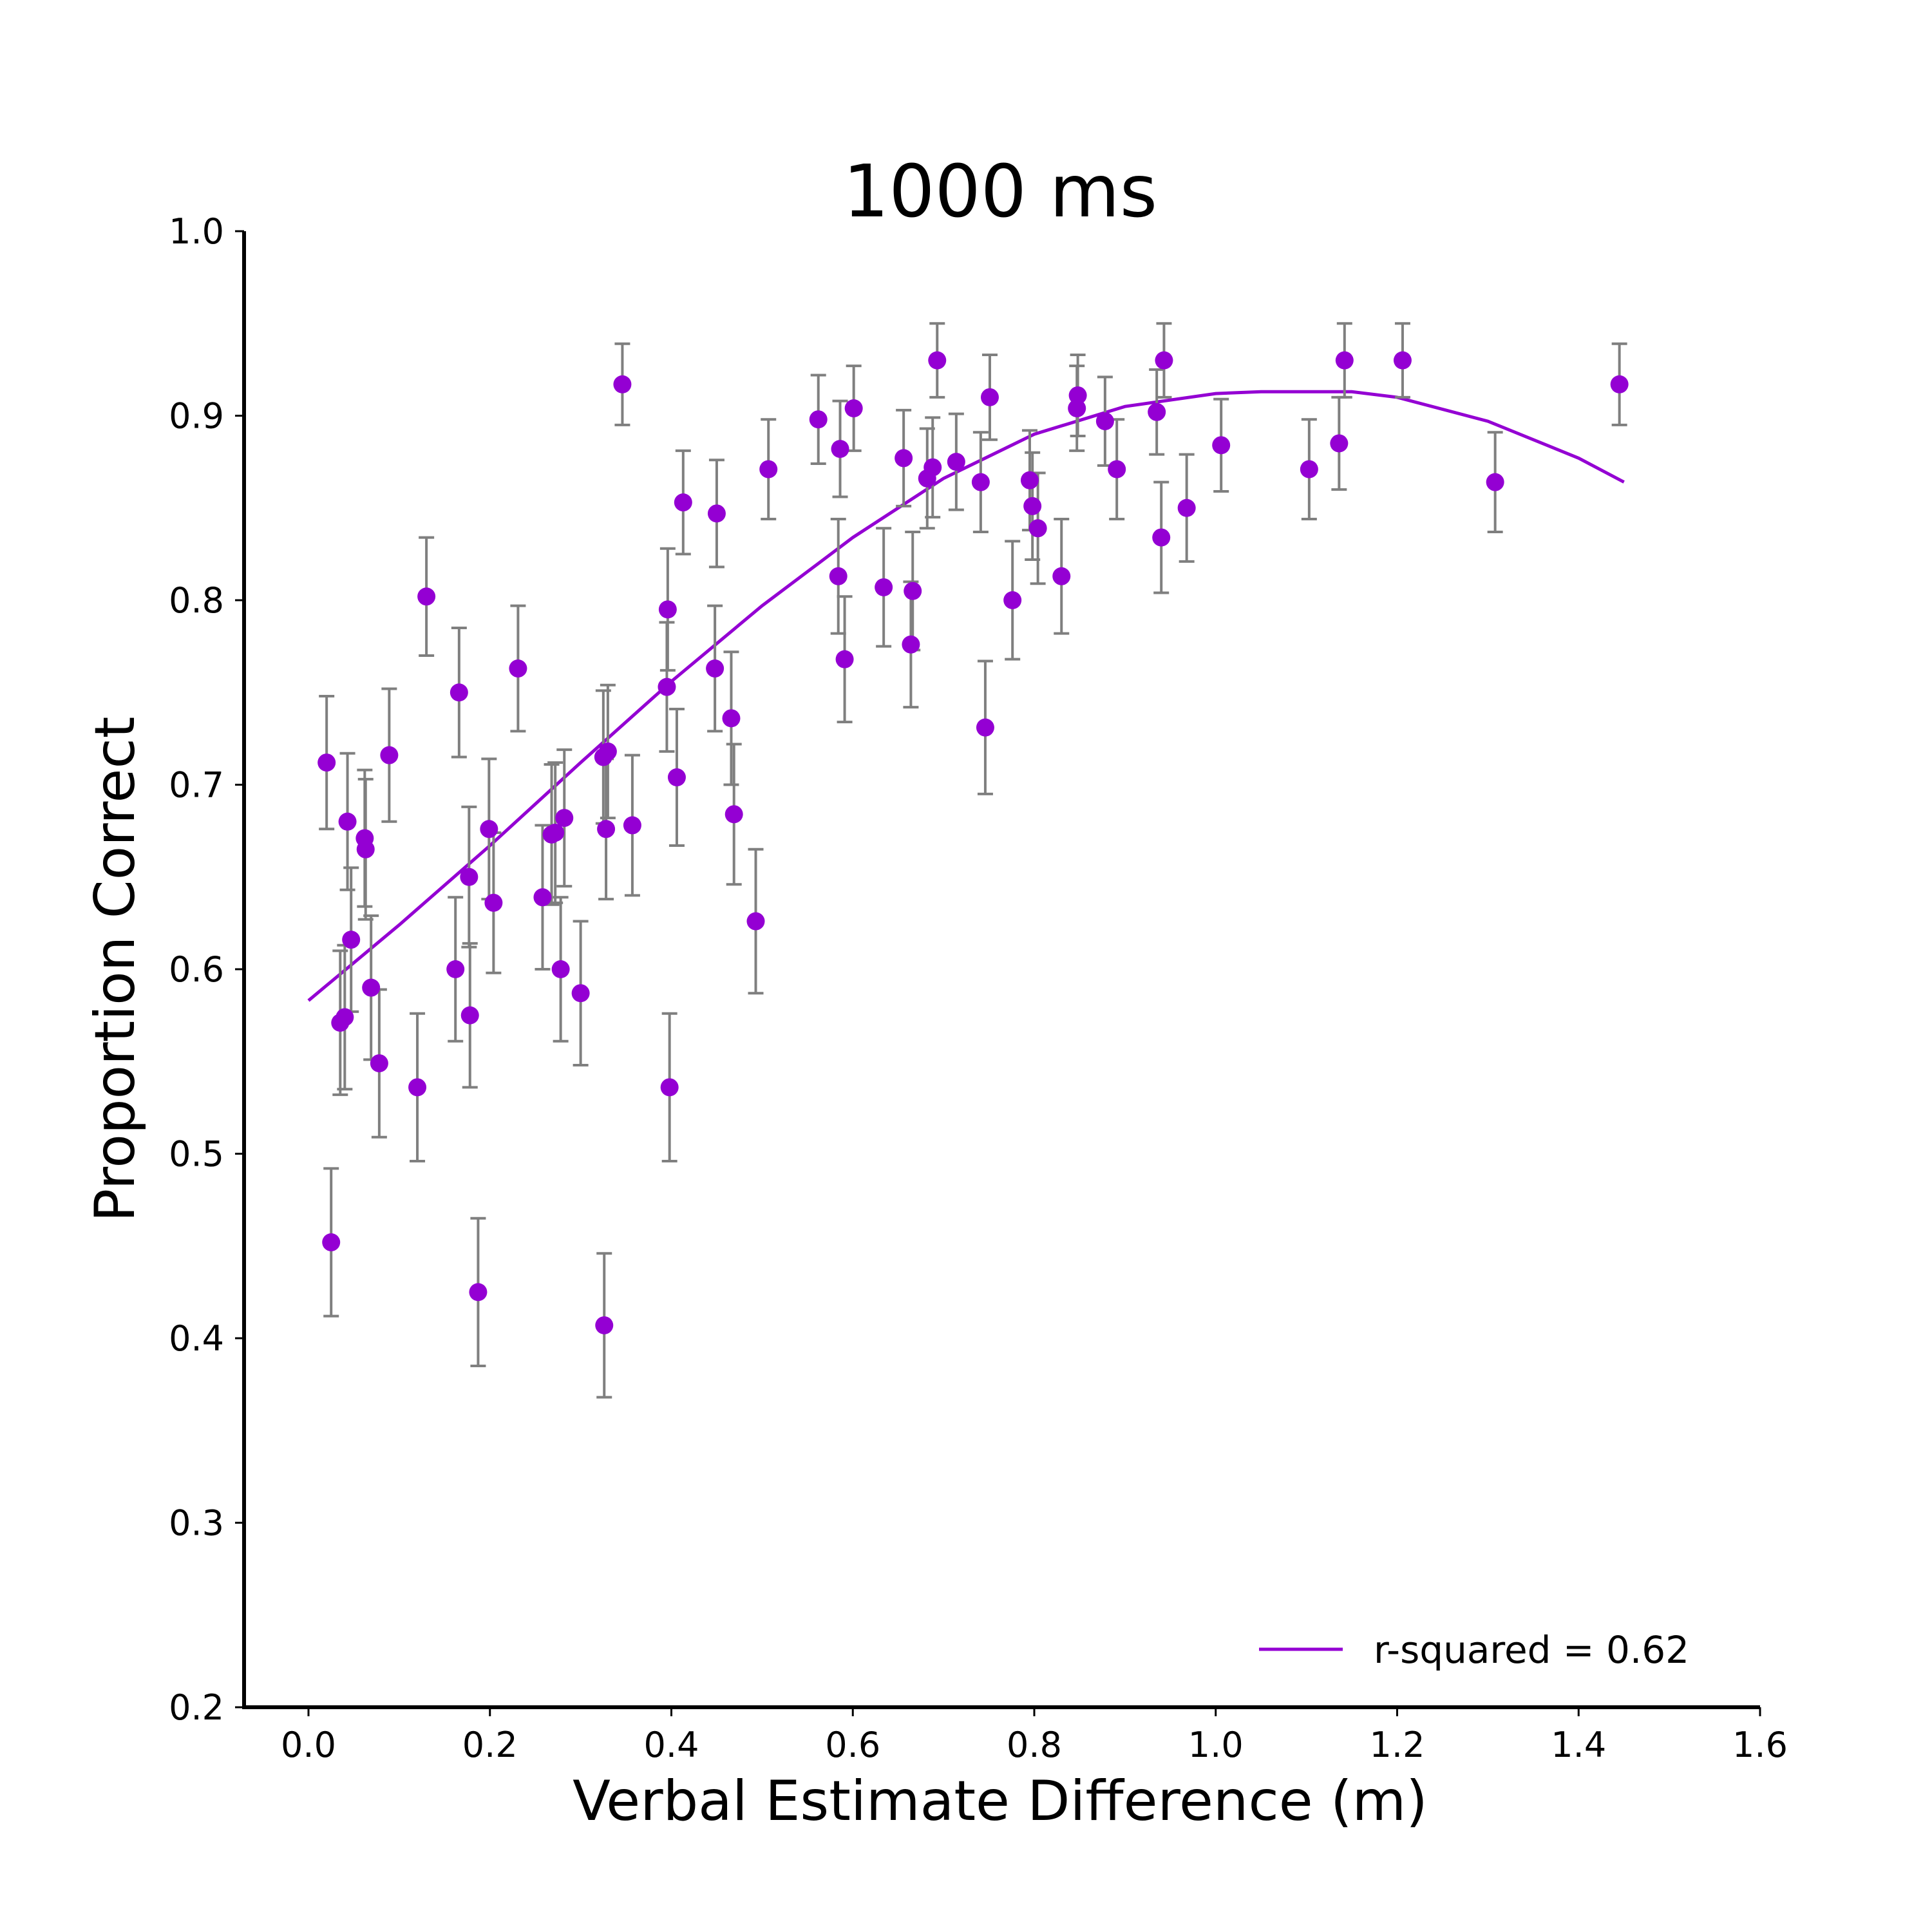  What do you see at coordinates (1397, 1745) in the screenshot?
I see `x-tick-label: 1.2` at bounding box center [1397, 1745].